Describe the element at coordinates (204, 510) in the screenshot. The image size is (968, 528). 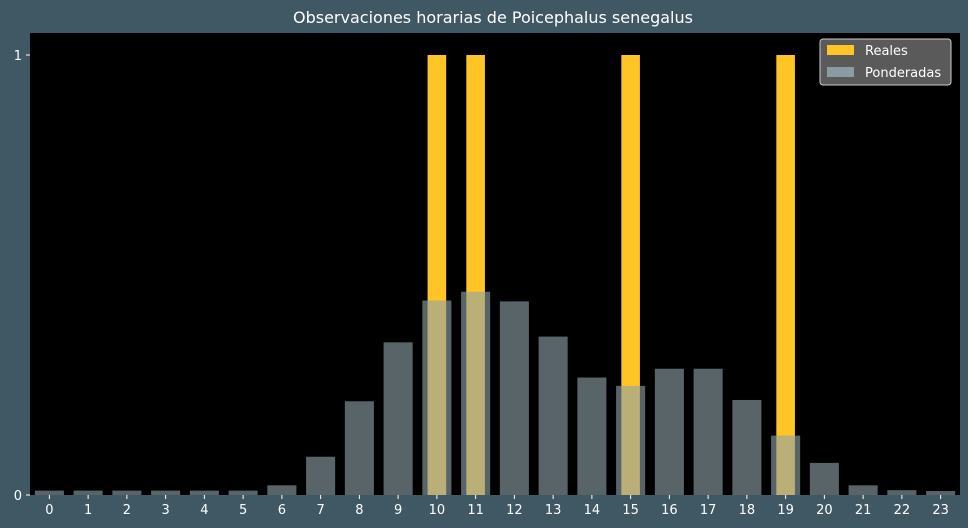
I see `x-tick-label-4: 4` at that location.